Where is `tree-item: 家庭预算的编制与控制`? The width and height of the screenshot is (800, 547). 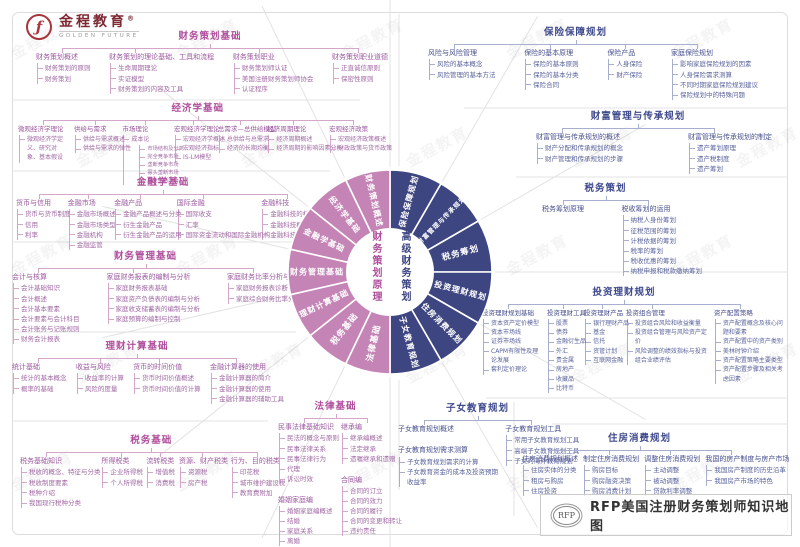 tree-item: 家庭预算的编制与控制 is located at coordinates (154, 319).